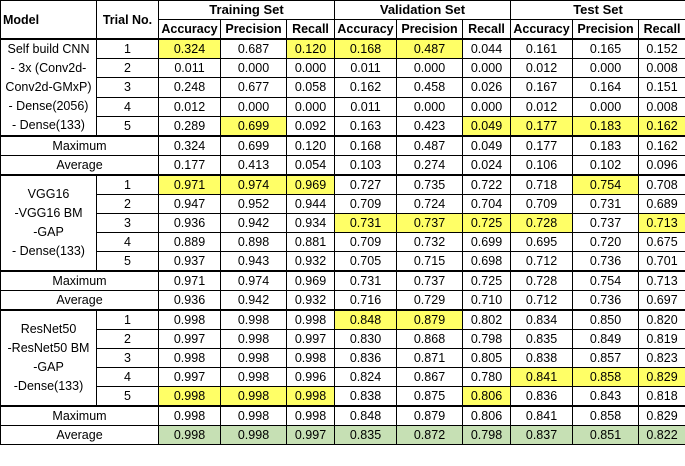 The height and width of the screenshot is (466, 685). I want to click on metric-value: 0.867, so click(429, 377).